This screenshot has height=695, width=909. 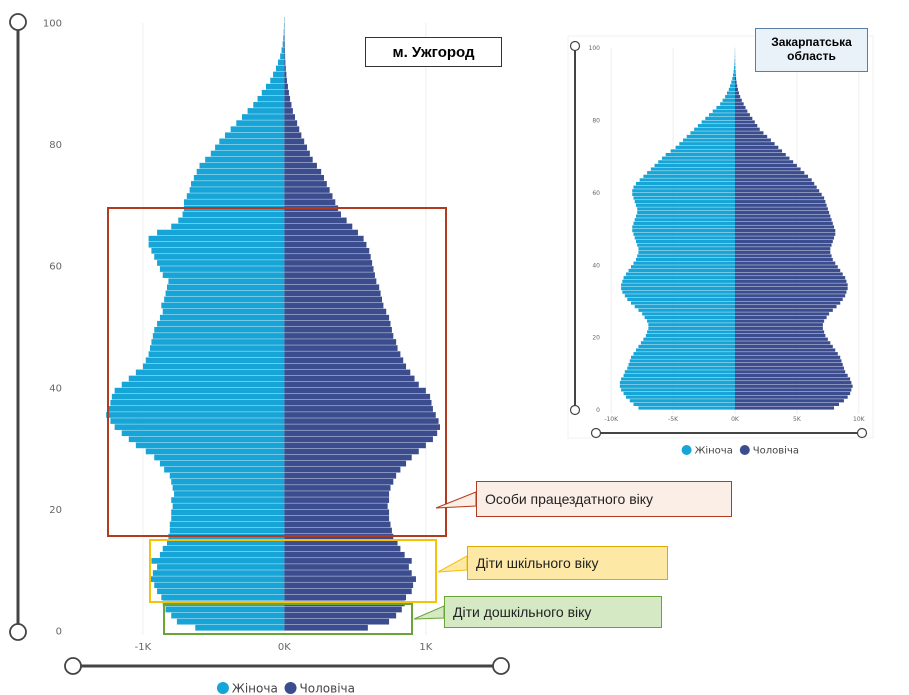 What do you see at coordinates (73, 666) in the screenshot?
I see `uzhhorod-x-slider-handle-left` at bounding box center [73, 666].